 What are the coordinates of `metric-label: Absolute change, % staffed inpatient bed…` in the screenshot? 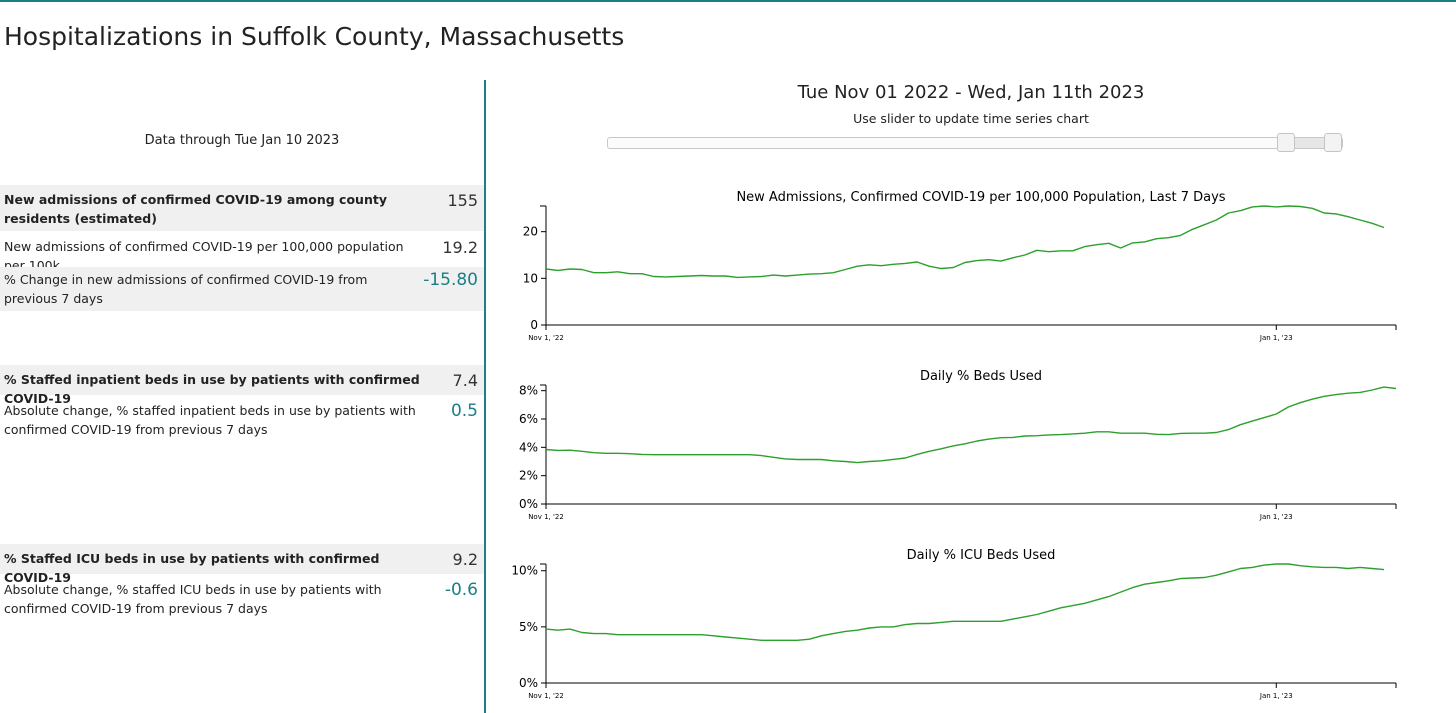 It's located at (210, 420).